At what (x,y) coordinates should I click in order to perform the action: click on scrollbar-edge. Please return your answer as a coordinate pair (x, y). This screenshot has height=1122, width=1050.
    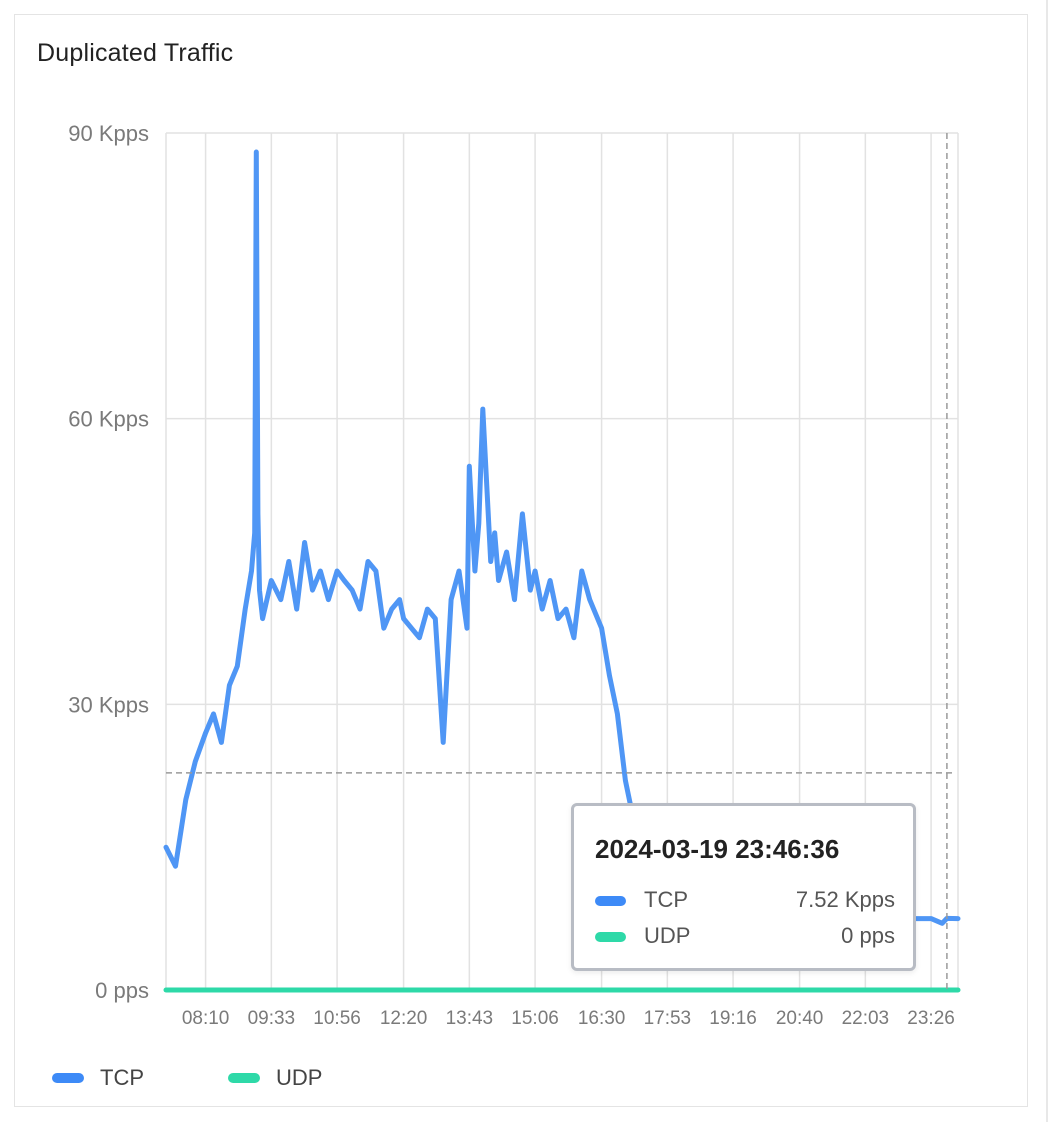
    Looking at the image, I should click on (1047, 561).